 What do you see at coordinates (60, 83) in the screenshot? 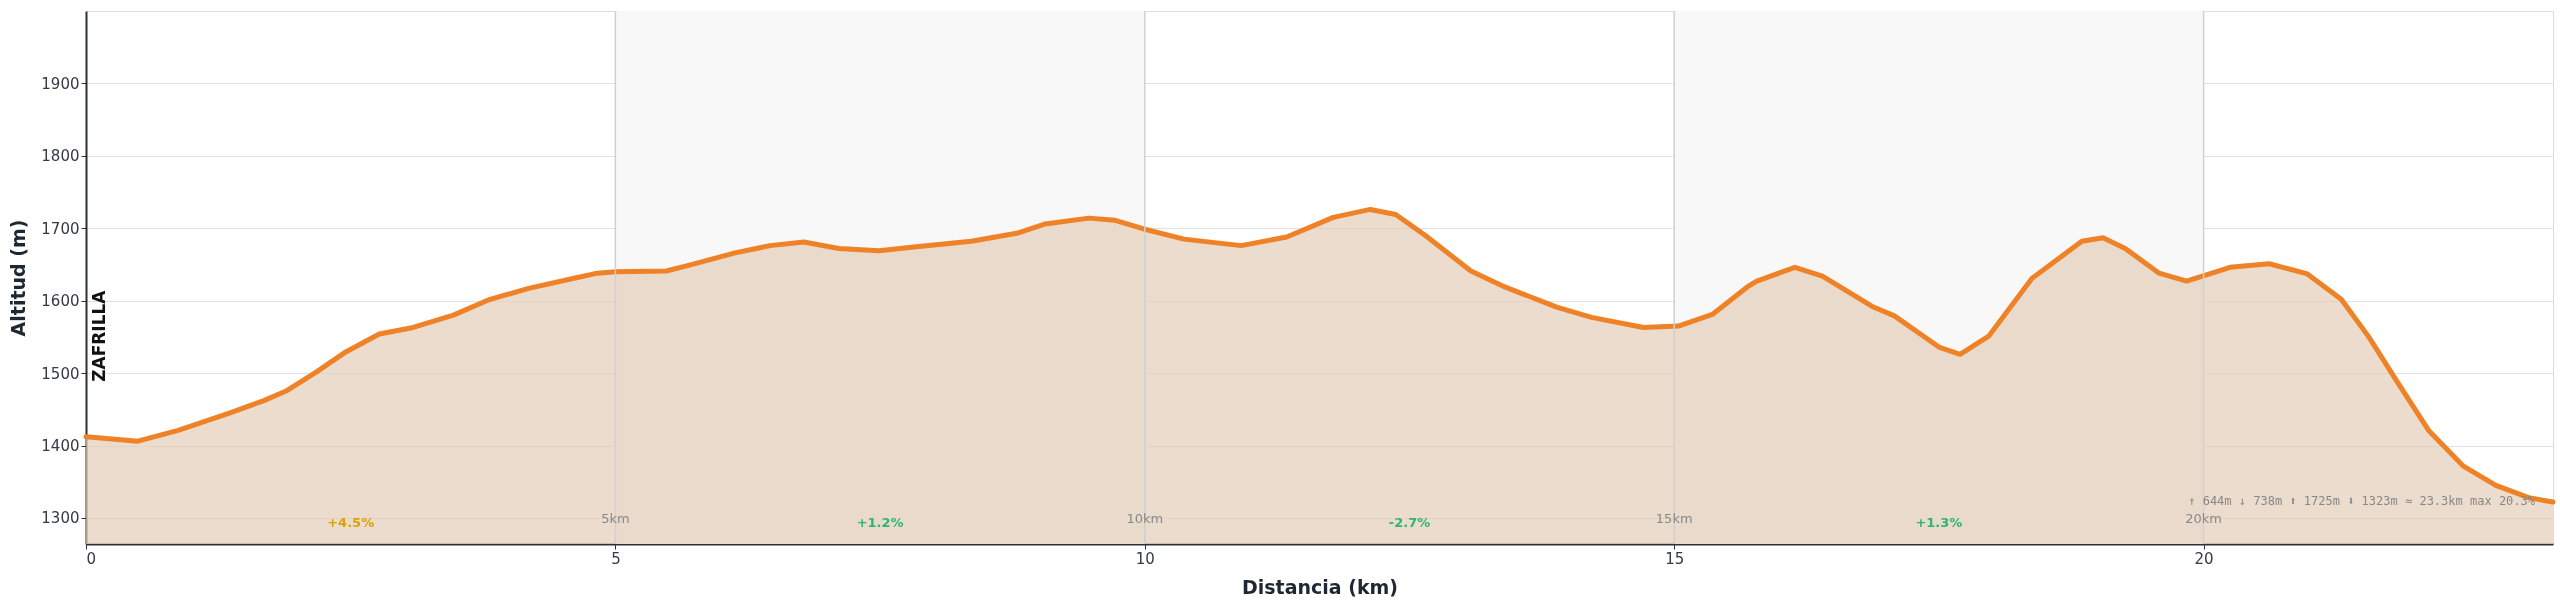
I see `y-tick-label: 1900` at bounding box center [60, 83].